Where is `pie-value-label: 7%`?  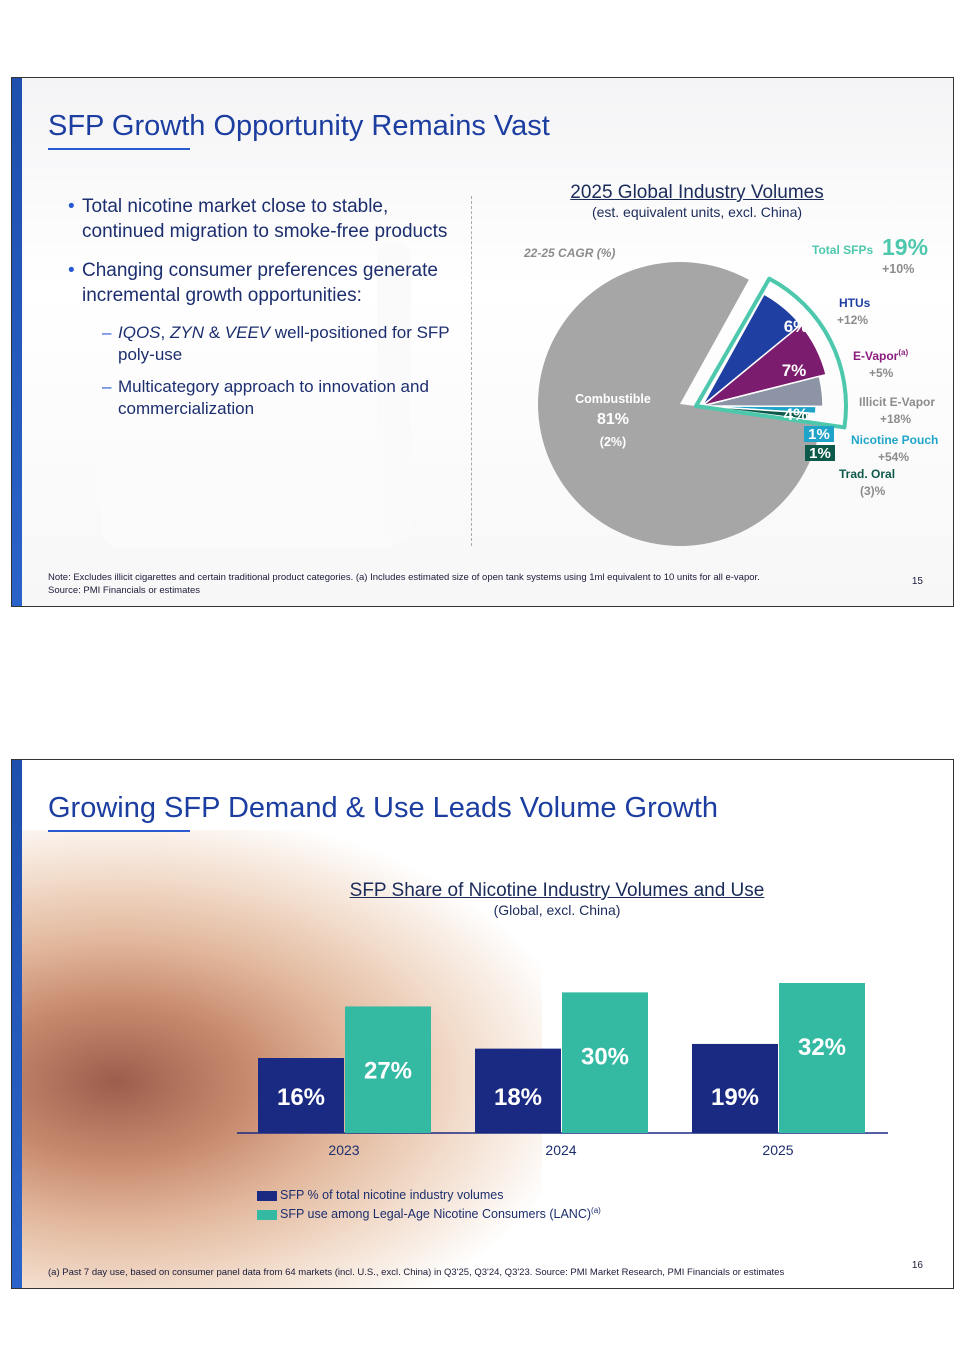
pie-value-label: 7% is located at coordinates (794, 370).